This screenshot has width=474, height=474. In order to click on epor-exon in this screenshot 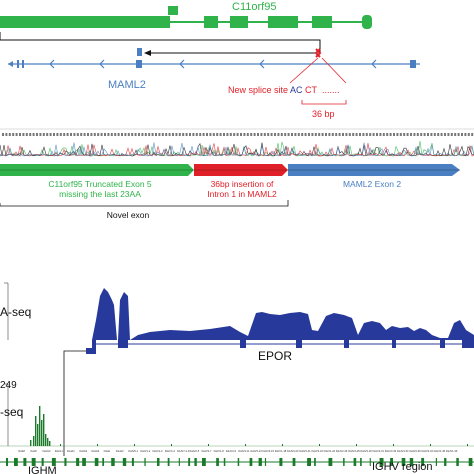, I will do `click(299, 344)`.